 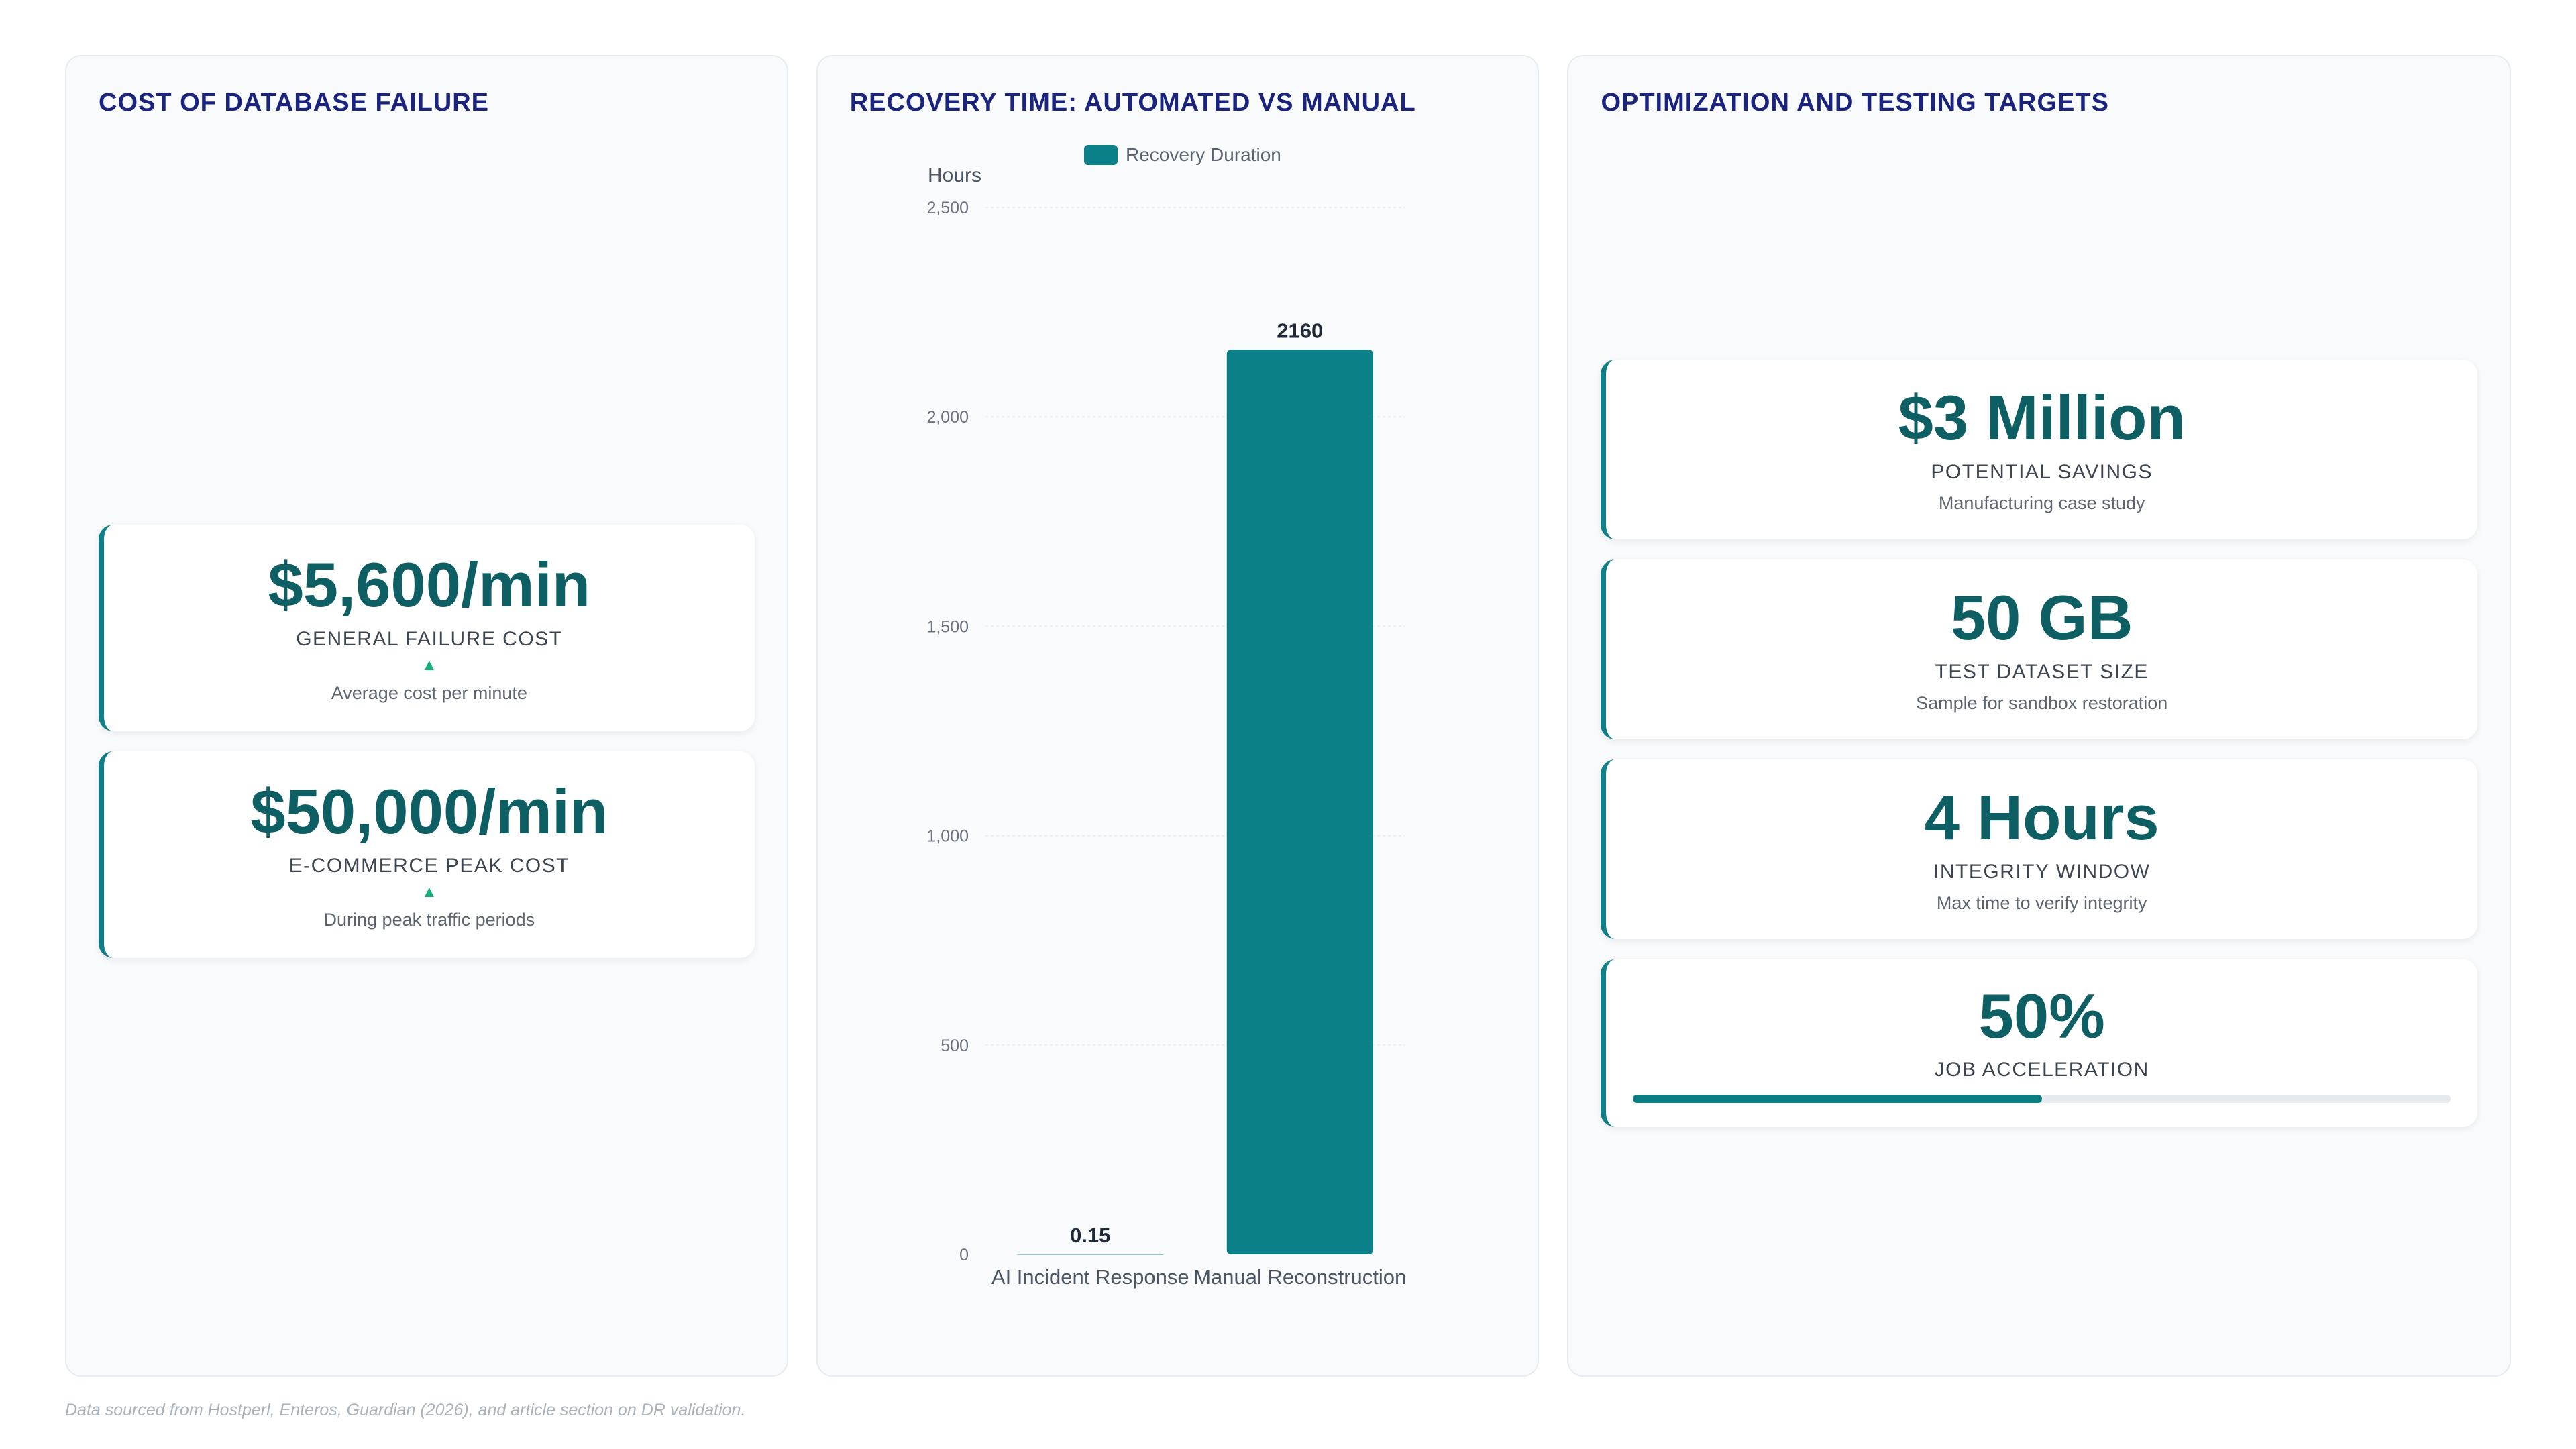 What do you see at coordinates (2042, 871) in the screenshot?
I see `kpi-label: INTEGRITY WINDOW` at bounding box center [2042, 871].